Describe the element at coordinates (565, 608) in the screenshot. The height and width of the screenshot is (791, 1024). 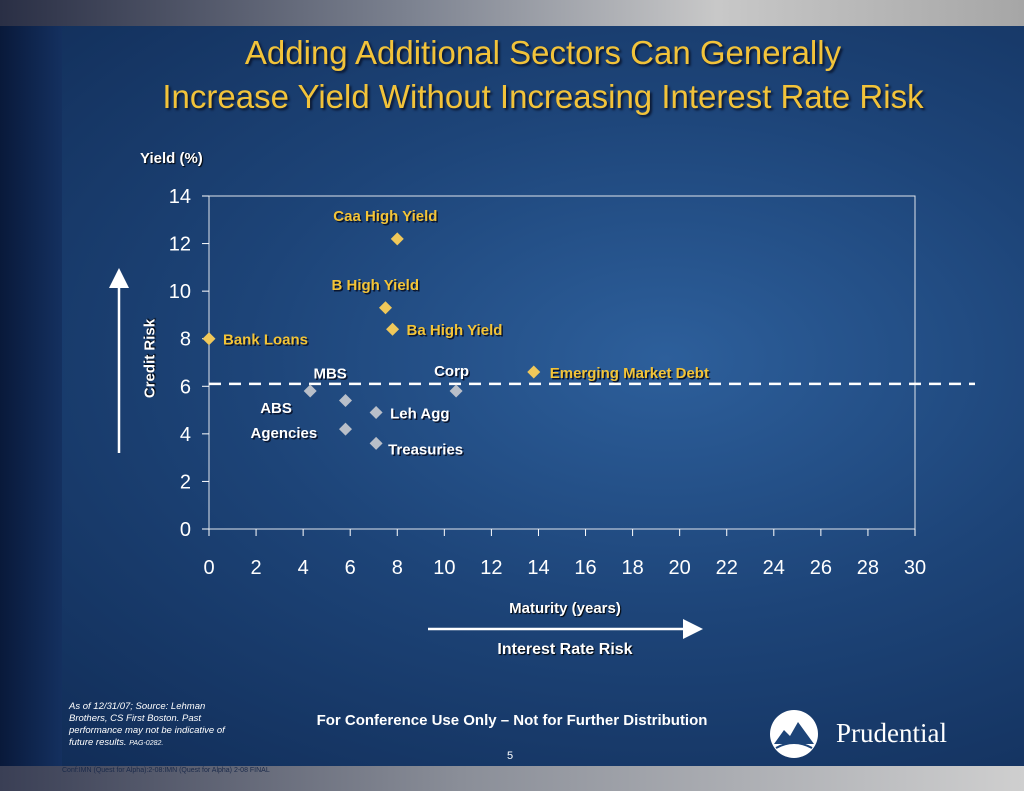
I see `x-axis-label: Maturity (years)` at that location.